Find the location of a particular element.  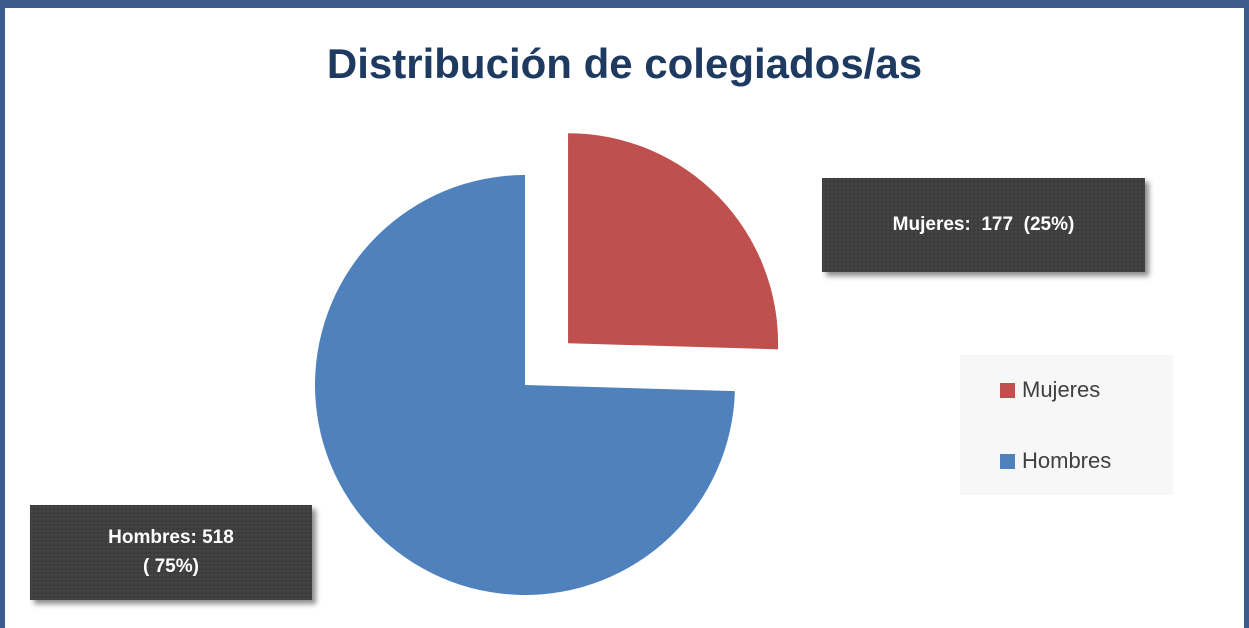

legend: Mujeres Hombres is located at coordinates (1066, 425).